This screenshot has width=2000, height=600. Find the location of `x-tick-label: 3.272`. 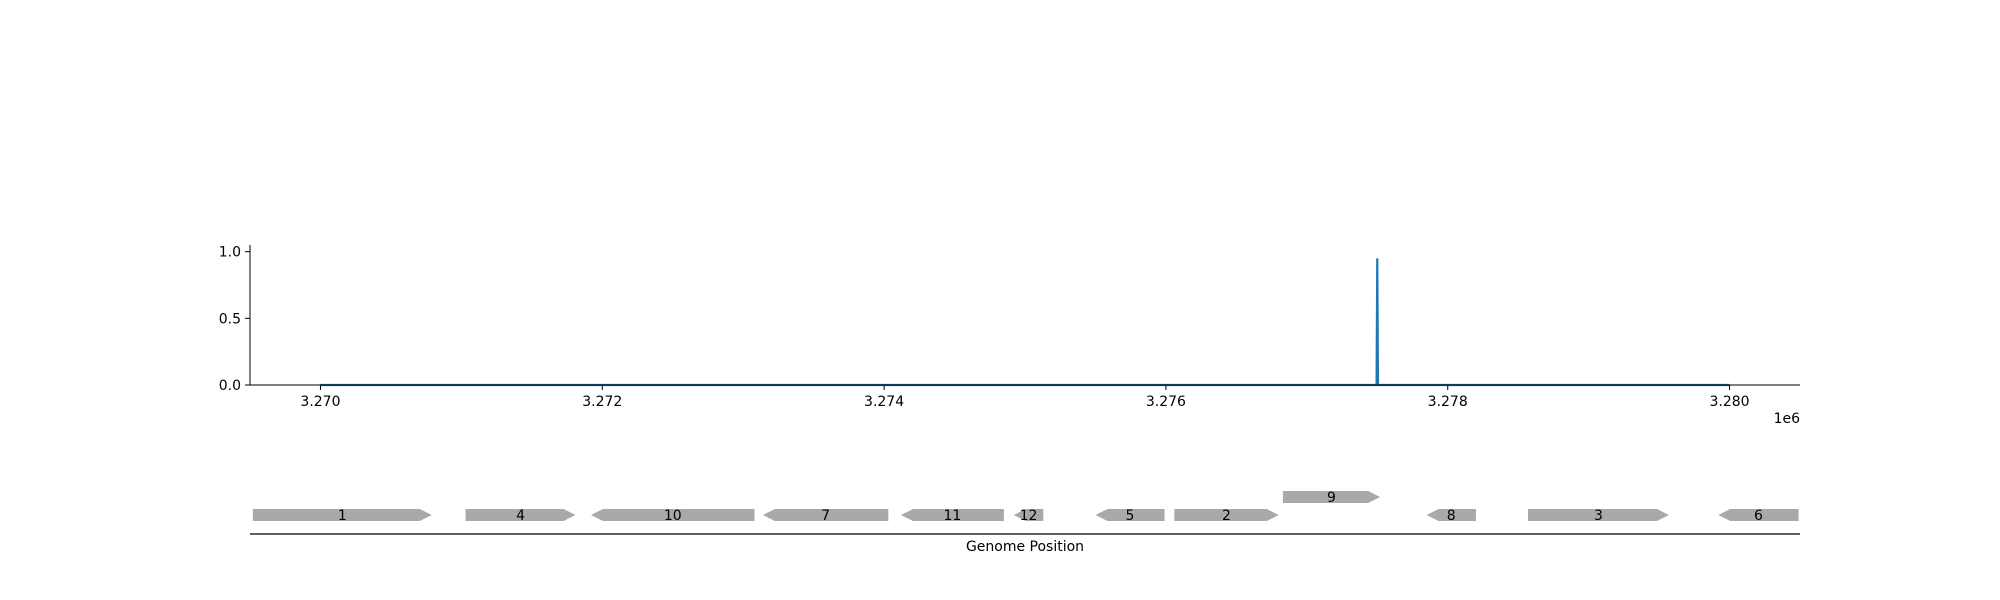

x-tick-label: 3.272 is located at coordinates (602, 402).